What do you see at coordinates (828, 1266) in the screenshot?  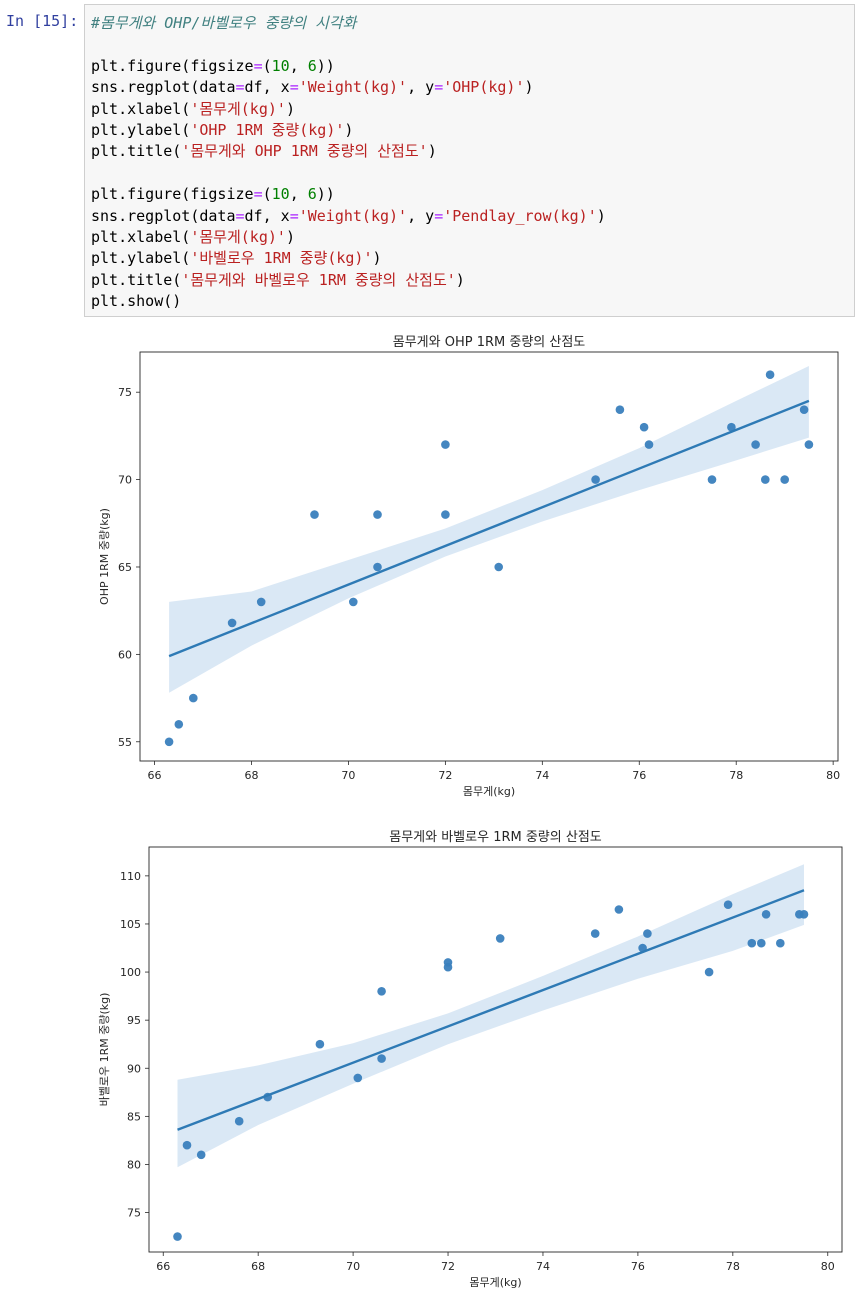 I see `row-x-tick-label: 80` at bounding box center [828, 1266].